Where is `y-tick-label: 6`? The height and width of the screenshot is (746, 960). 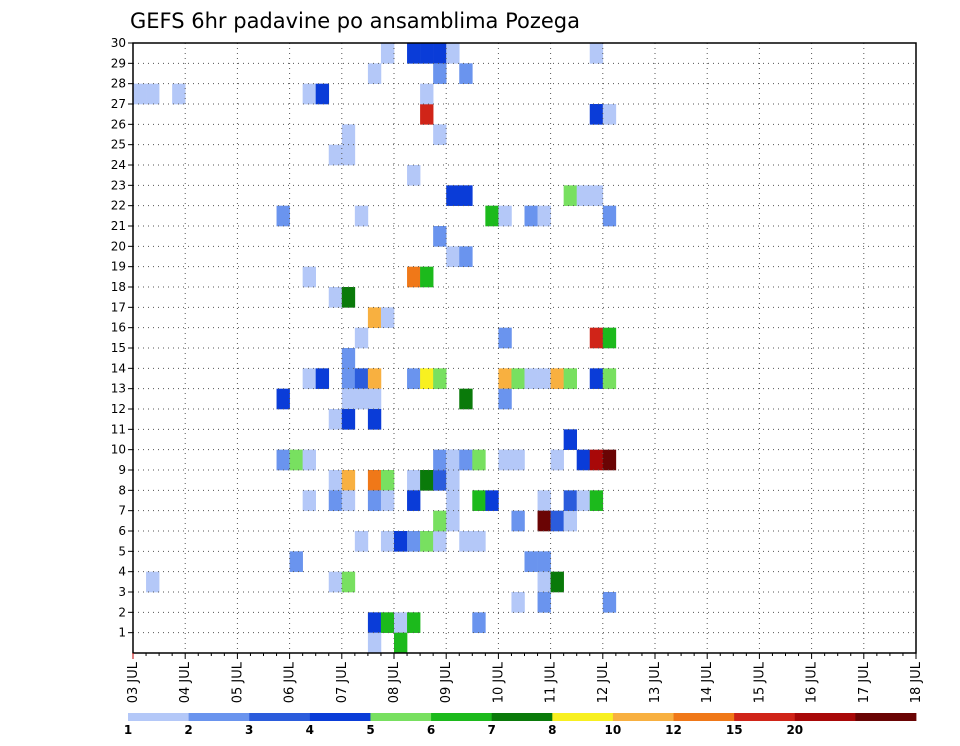
y-tick-label: 6 is located at coordinates (122, 531).